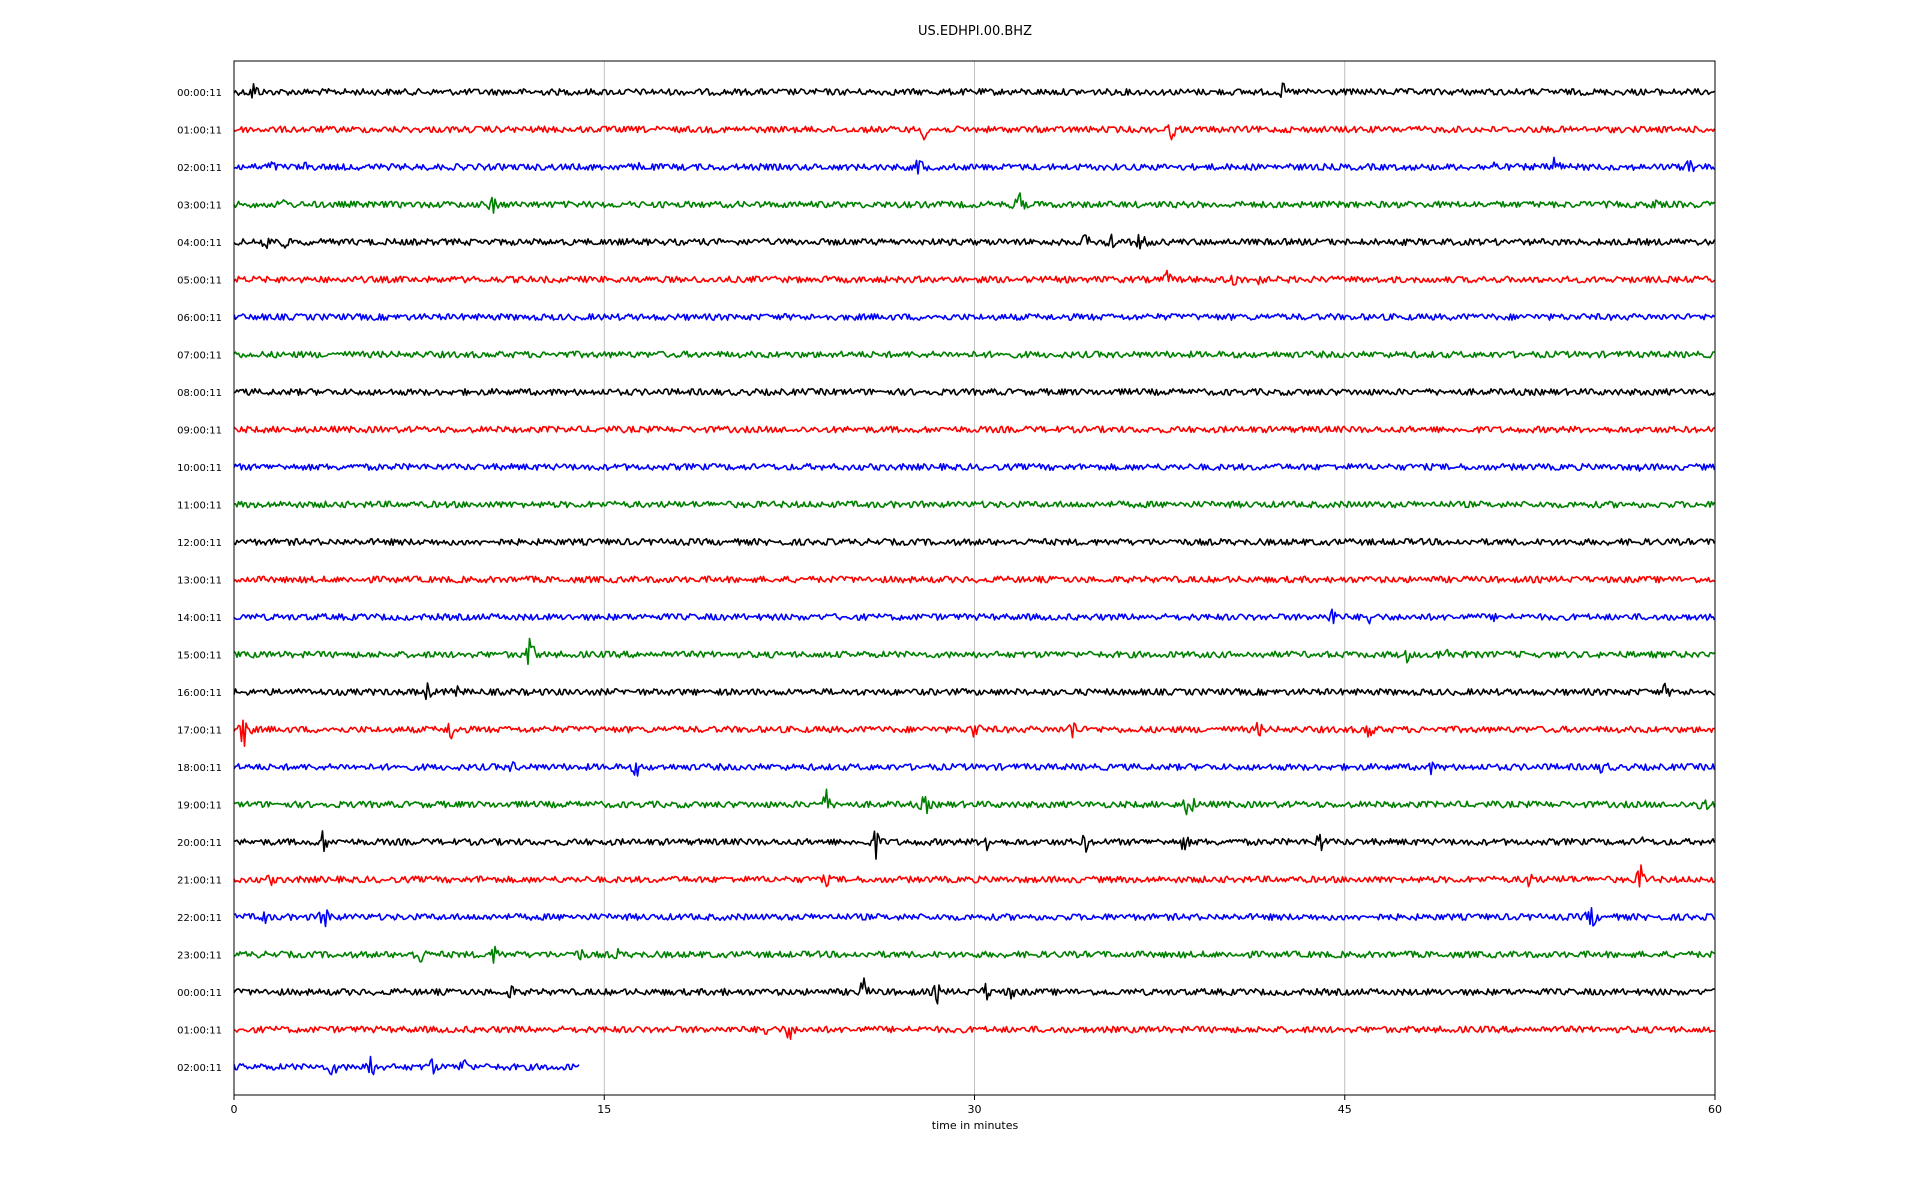  Describe the element at coordinates (1345, 1109) in the screenshot. I see `x-tick-label-45: 45` at that location.